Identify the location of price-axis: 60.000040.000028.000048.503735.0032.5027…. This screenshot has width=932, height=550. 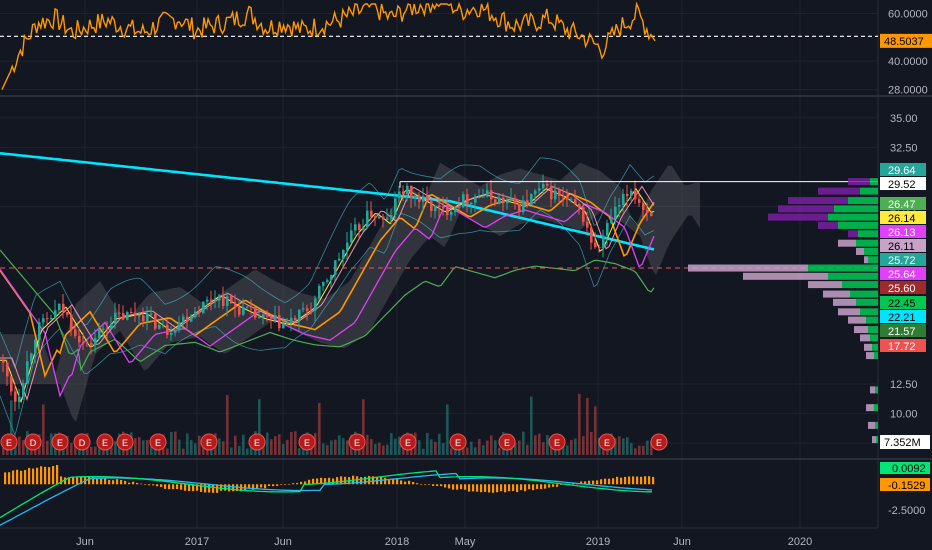
(906, 263).